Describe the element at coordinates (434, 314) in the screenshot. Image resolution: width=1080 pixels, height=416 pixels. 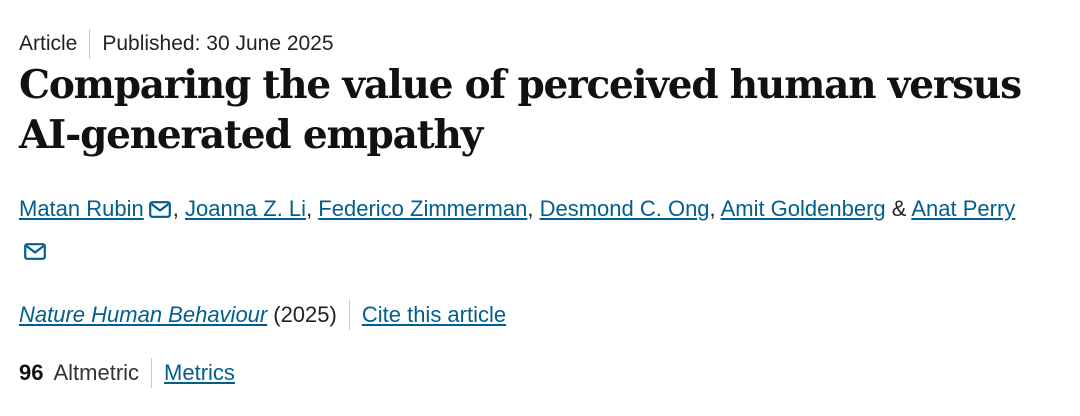
I see `cite-article-link: Cite this article` at that location.